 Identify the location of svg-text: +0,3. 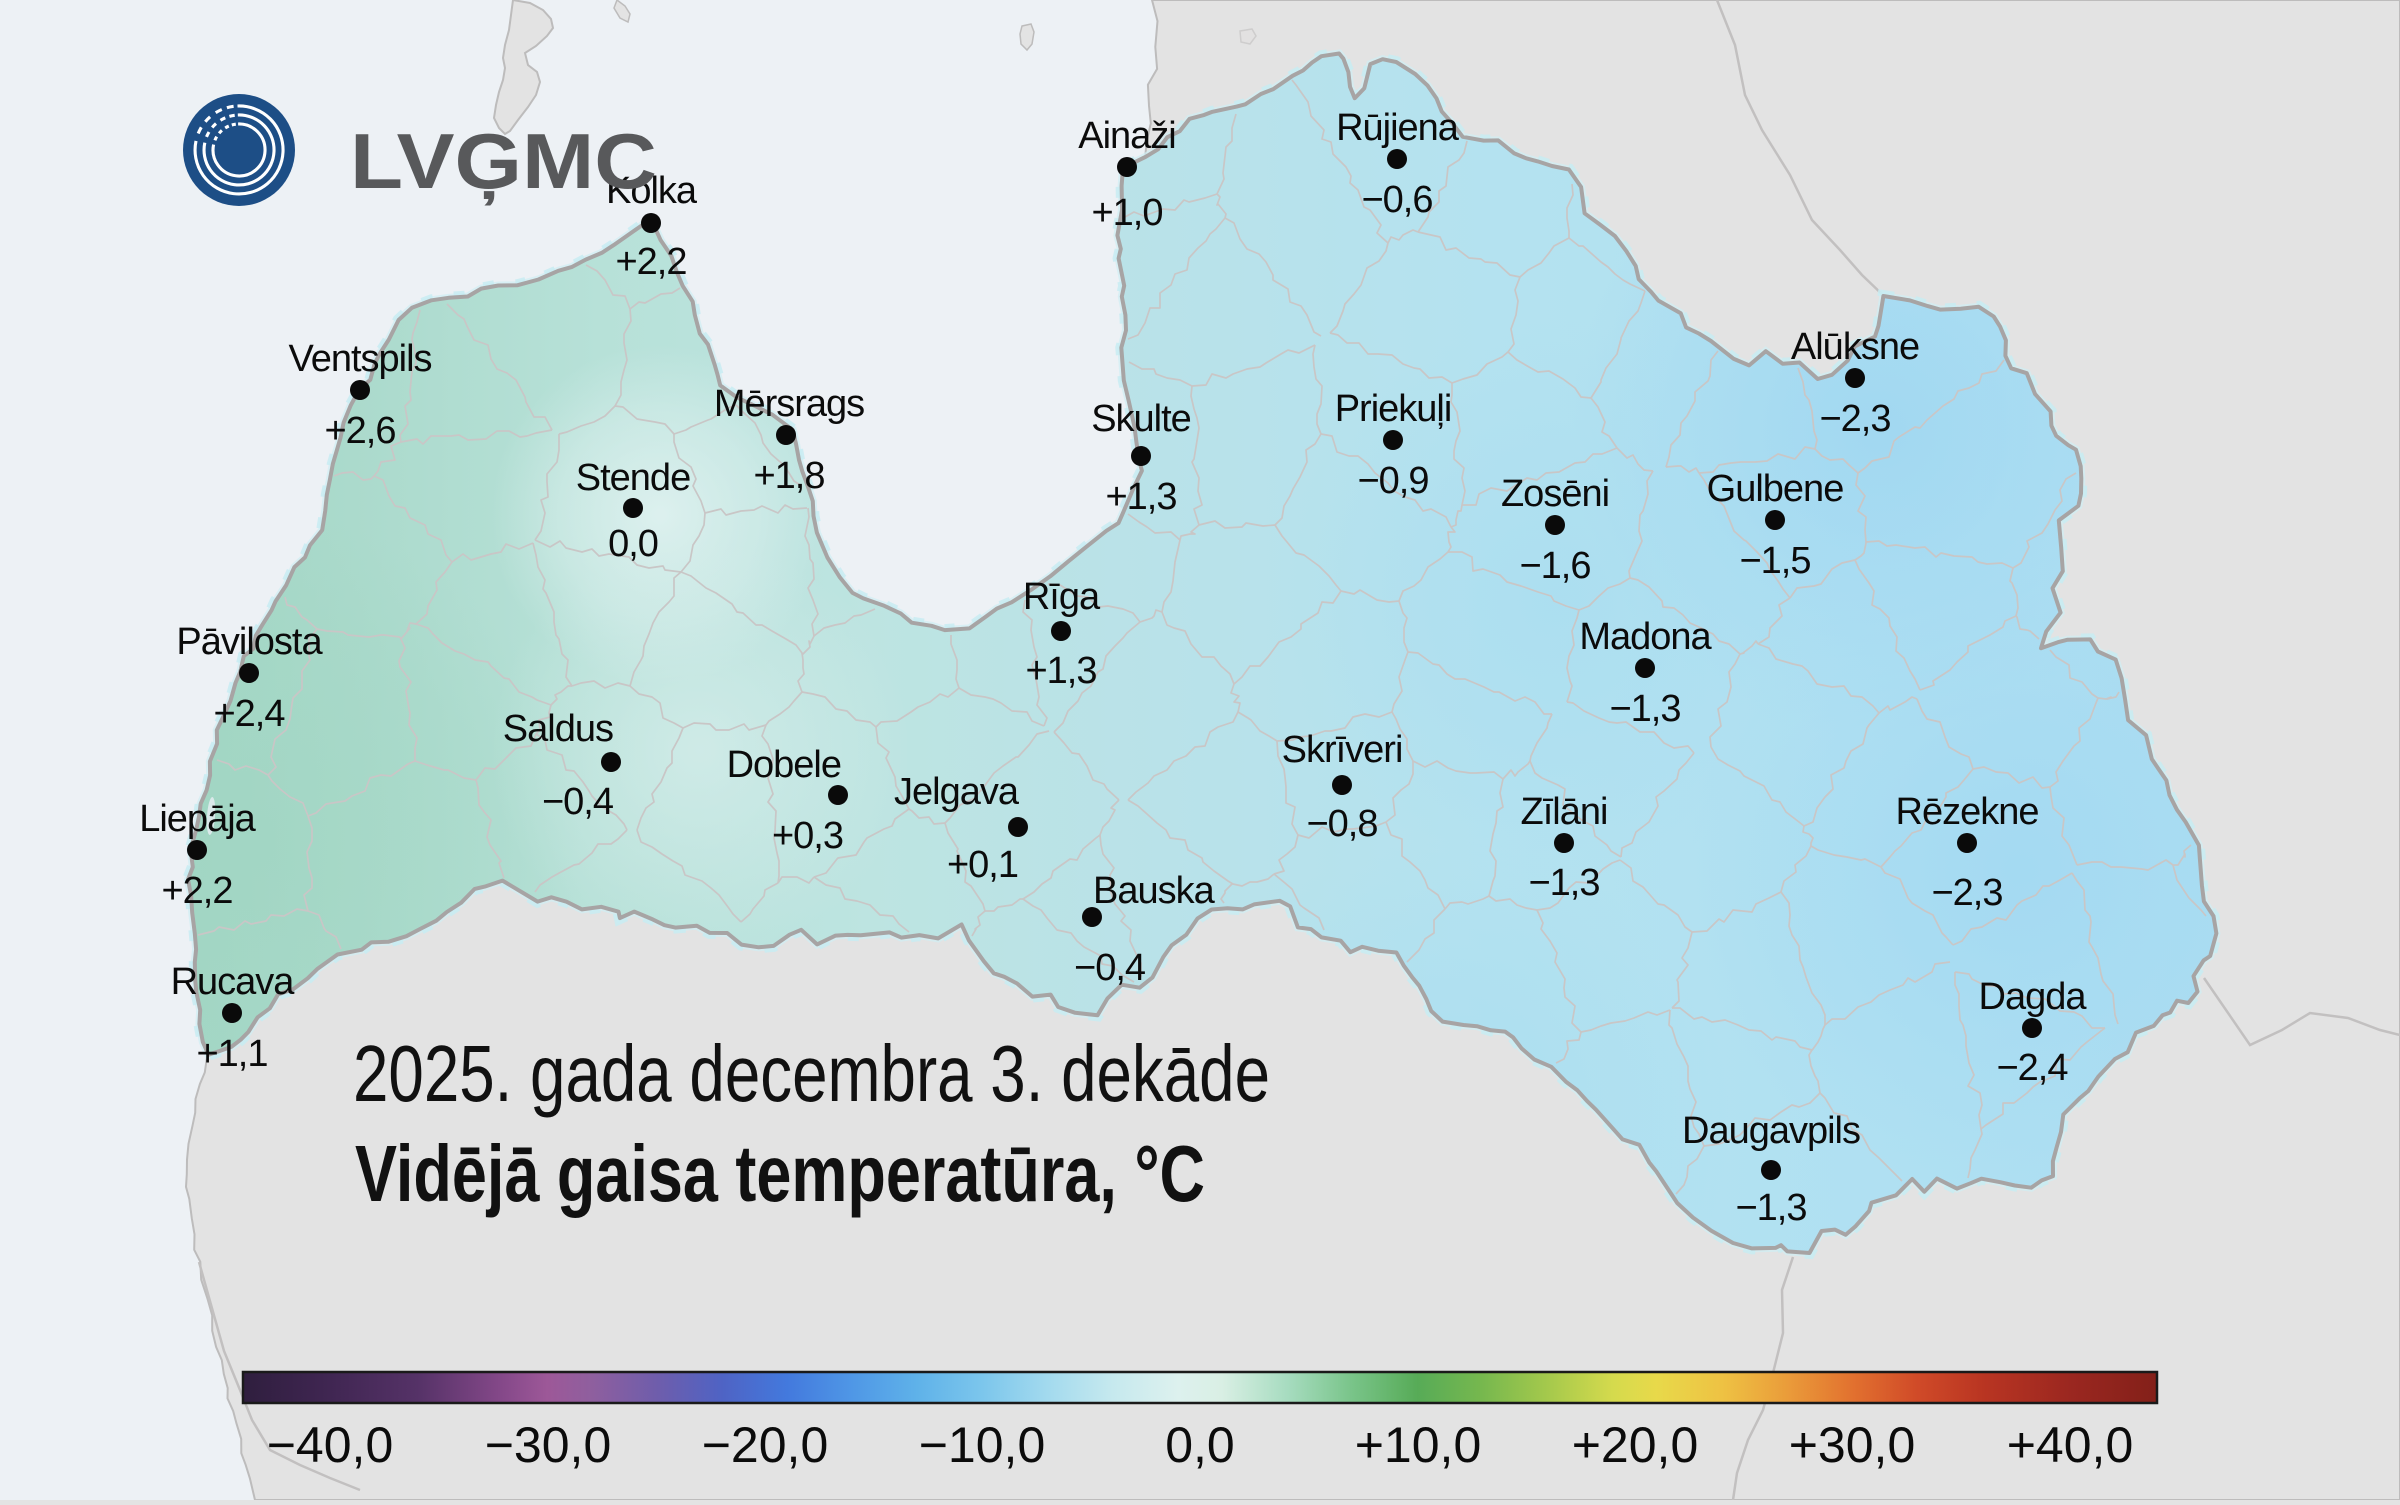
(807, 836).